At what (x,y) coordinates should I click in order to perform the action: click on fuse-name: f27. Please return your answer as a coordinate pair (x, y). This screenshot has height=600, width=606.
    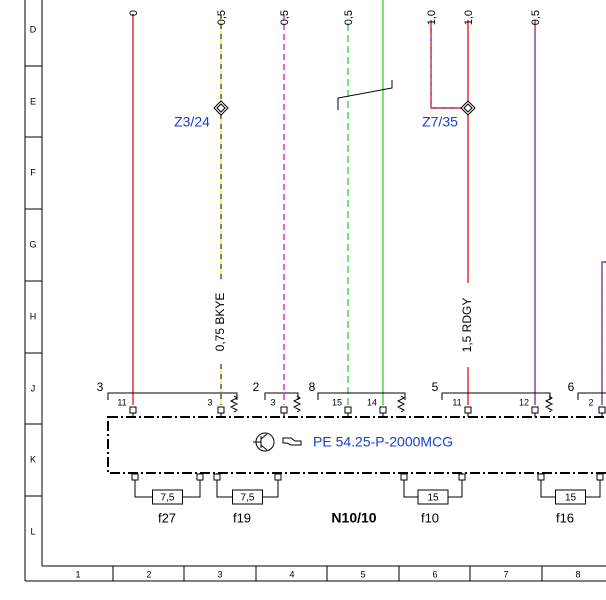
    Looking at the image, I should click on (167, 517).